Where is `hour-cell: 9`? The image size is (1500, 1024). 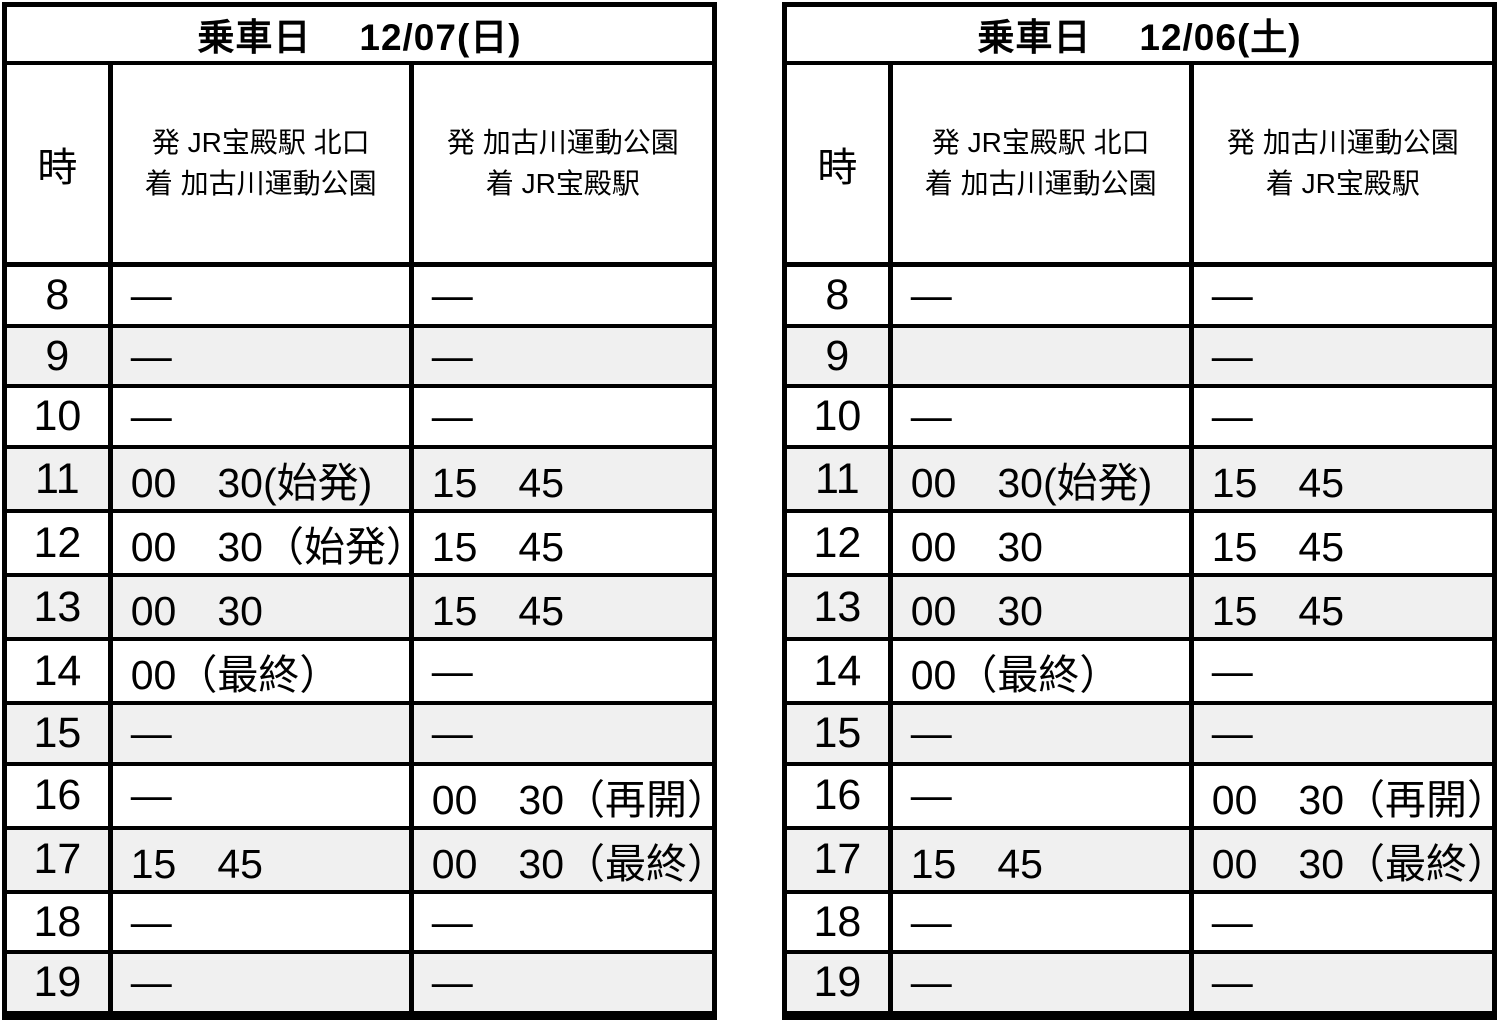
hour-cell: 9 is located at coordinates (60, 356).